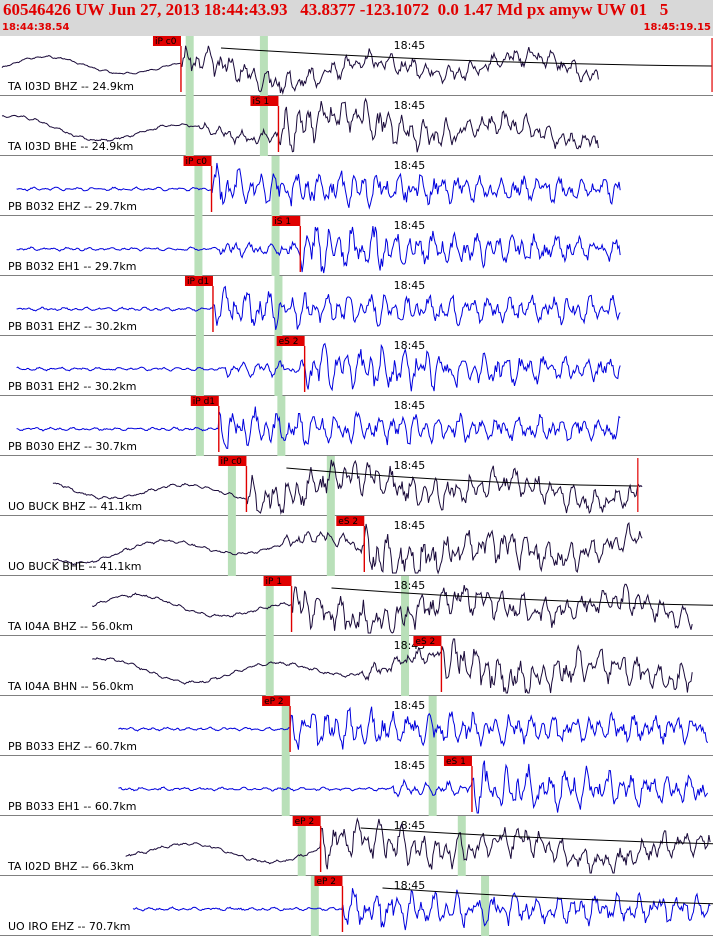  I want to click on trace-row: 18:45 eP 2 TA I02D BHZ -- 66.3km, so click(356, 846).